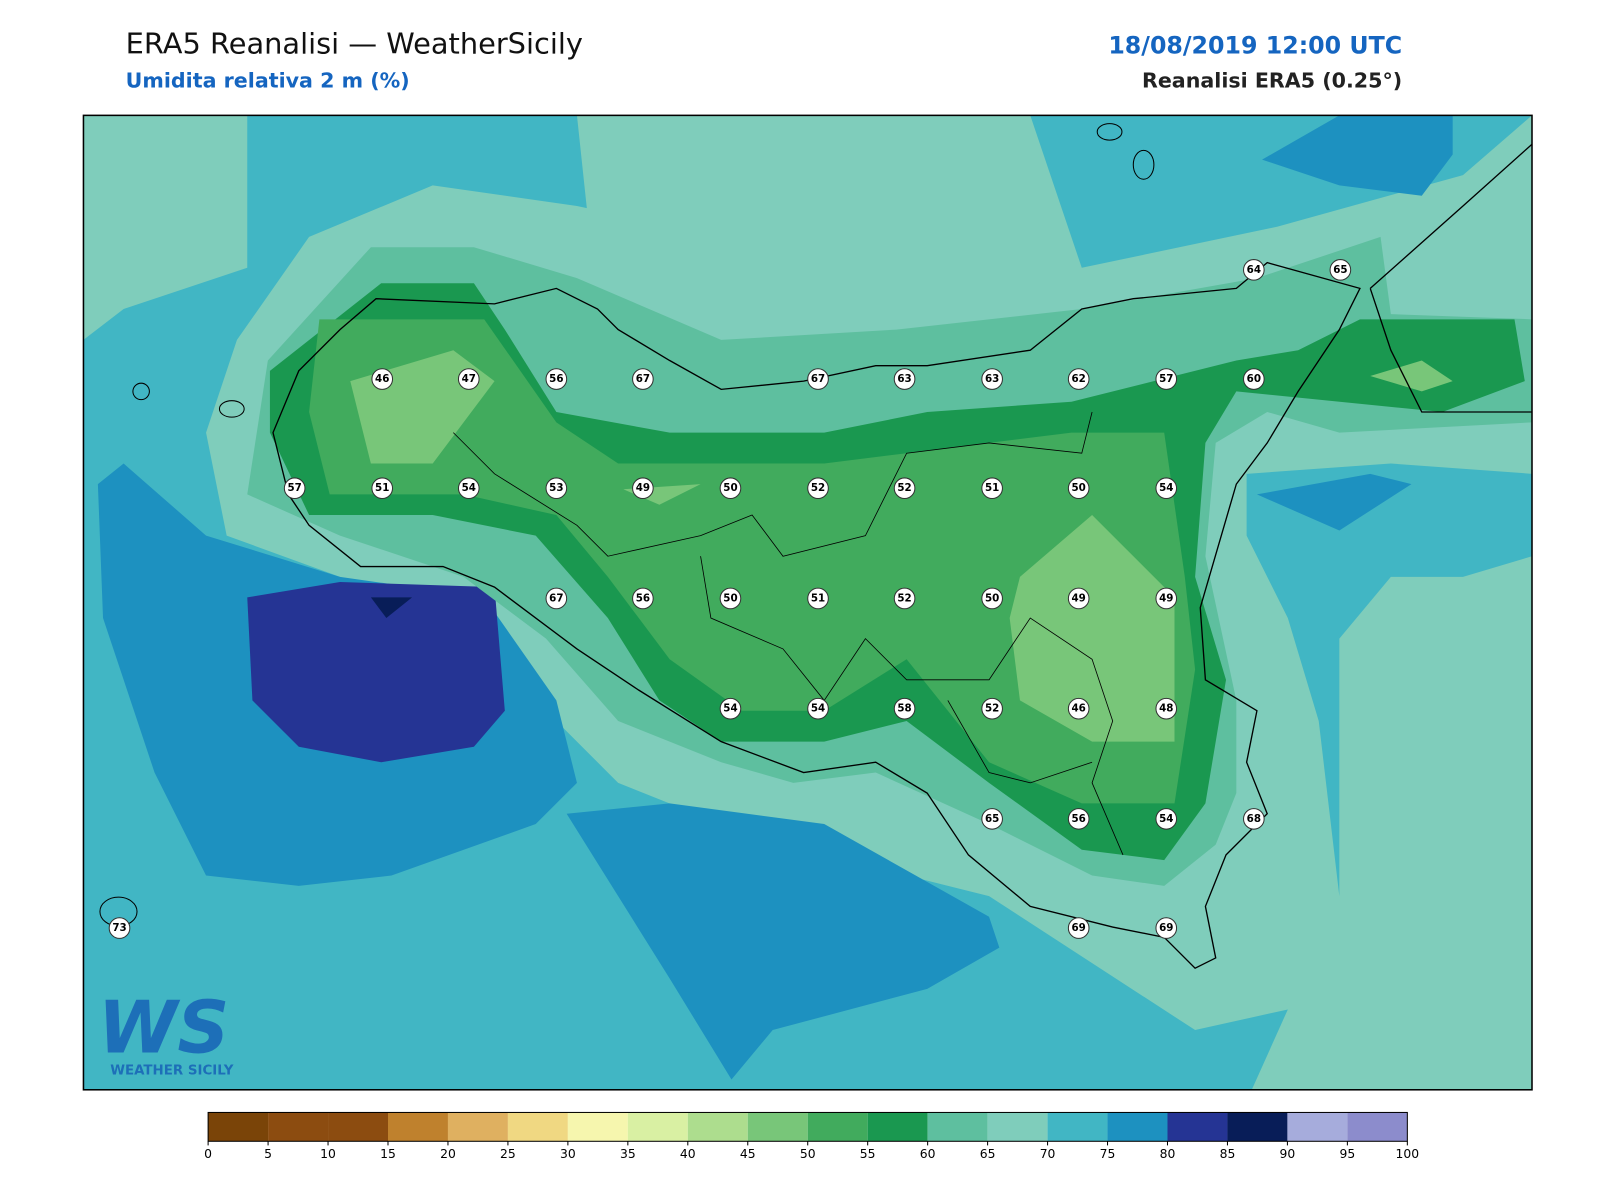  I want to click on colorbar-tick-label: 0, so click(208, 1154).